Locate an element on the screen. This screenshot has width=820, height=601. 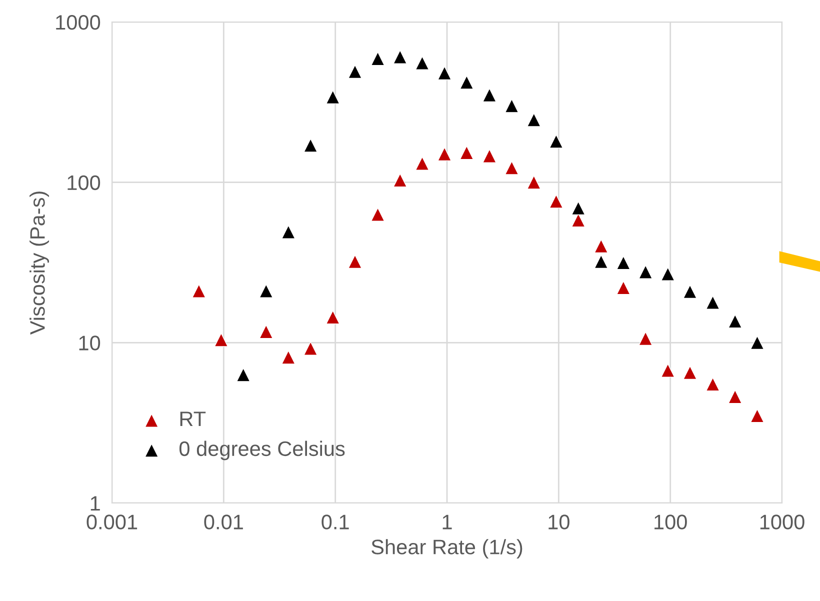
legend-label: RT is located at coordinates (193, 419).